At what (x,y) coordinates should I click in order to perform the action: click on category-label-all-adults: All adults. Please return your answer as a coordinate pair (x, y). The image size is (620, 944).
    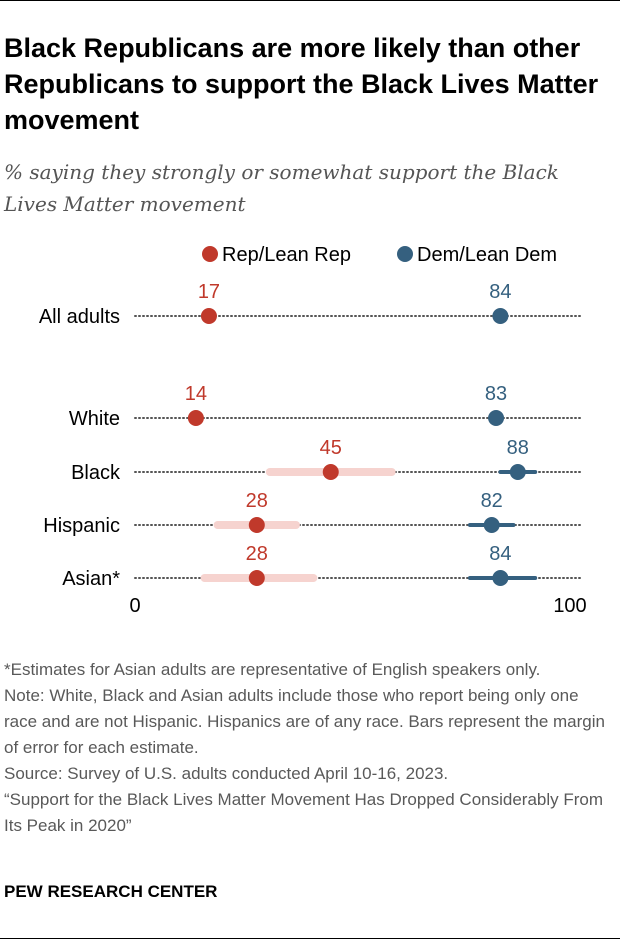
    Looking at the image, I should click on (79, 317).